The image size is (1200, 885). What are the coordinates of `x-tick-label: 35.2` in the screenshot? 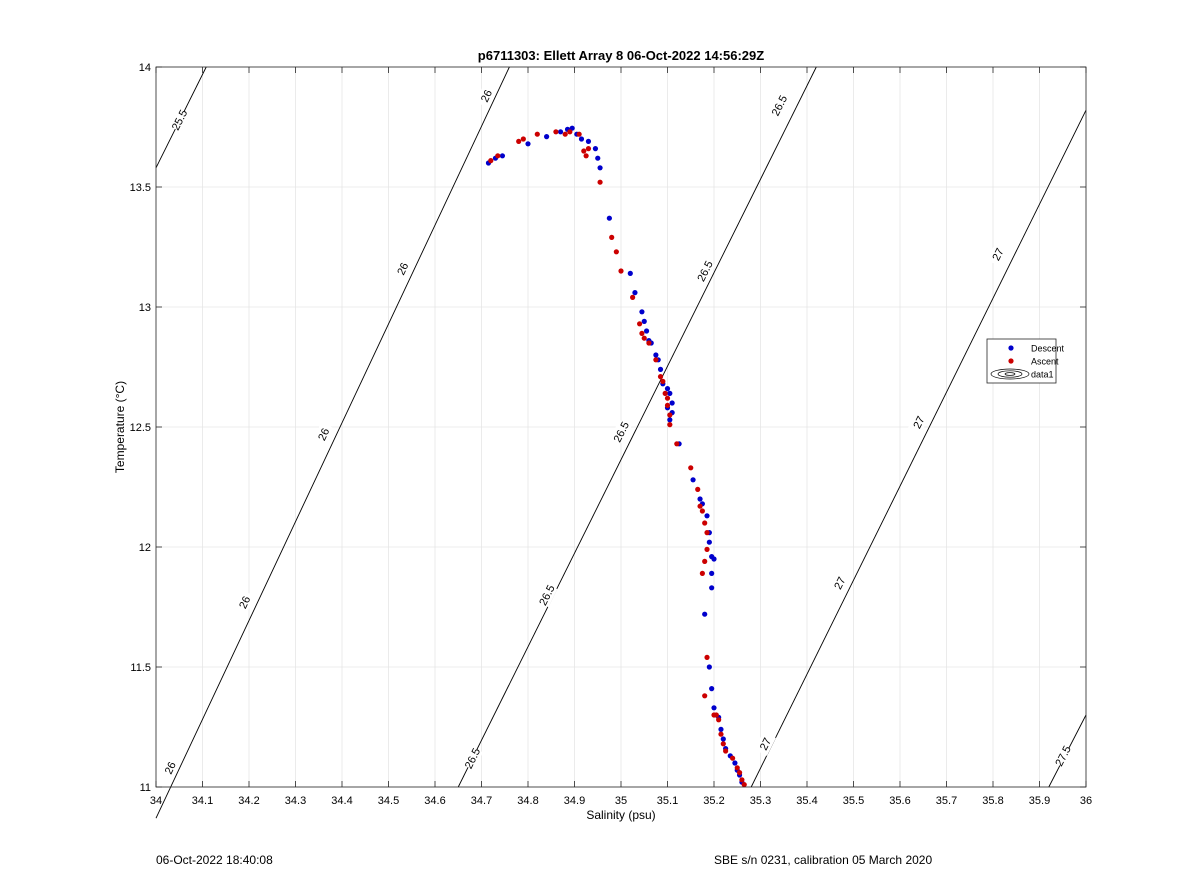 It's located at (713, 801).